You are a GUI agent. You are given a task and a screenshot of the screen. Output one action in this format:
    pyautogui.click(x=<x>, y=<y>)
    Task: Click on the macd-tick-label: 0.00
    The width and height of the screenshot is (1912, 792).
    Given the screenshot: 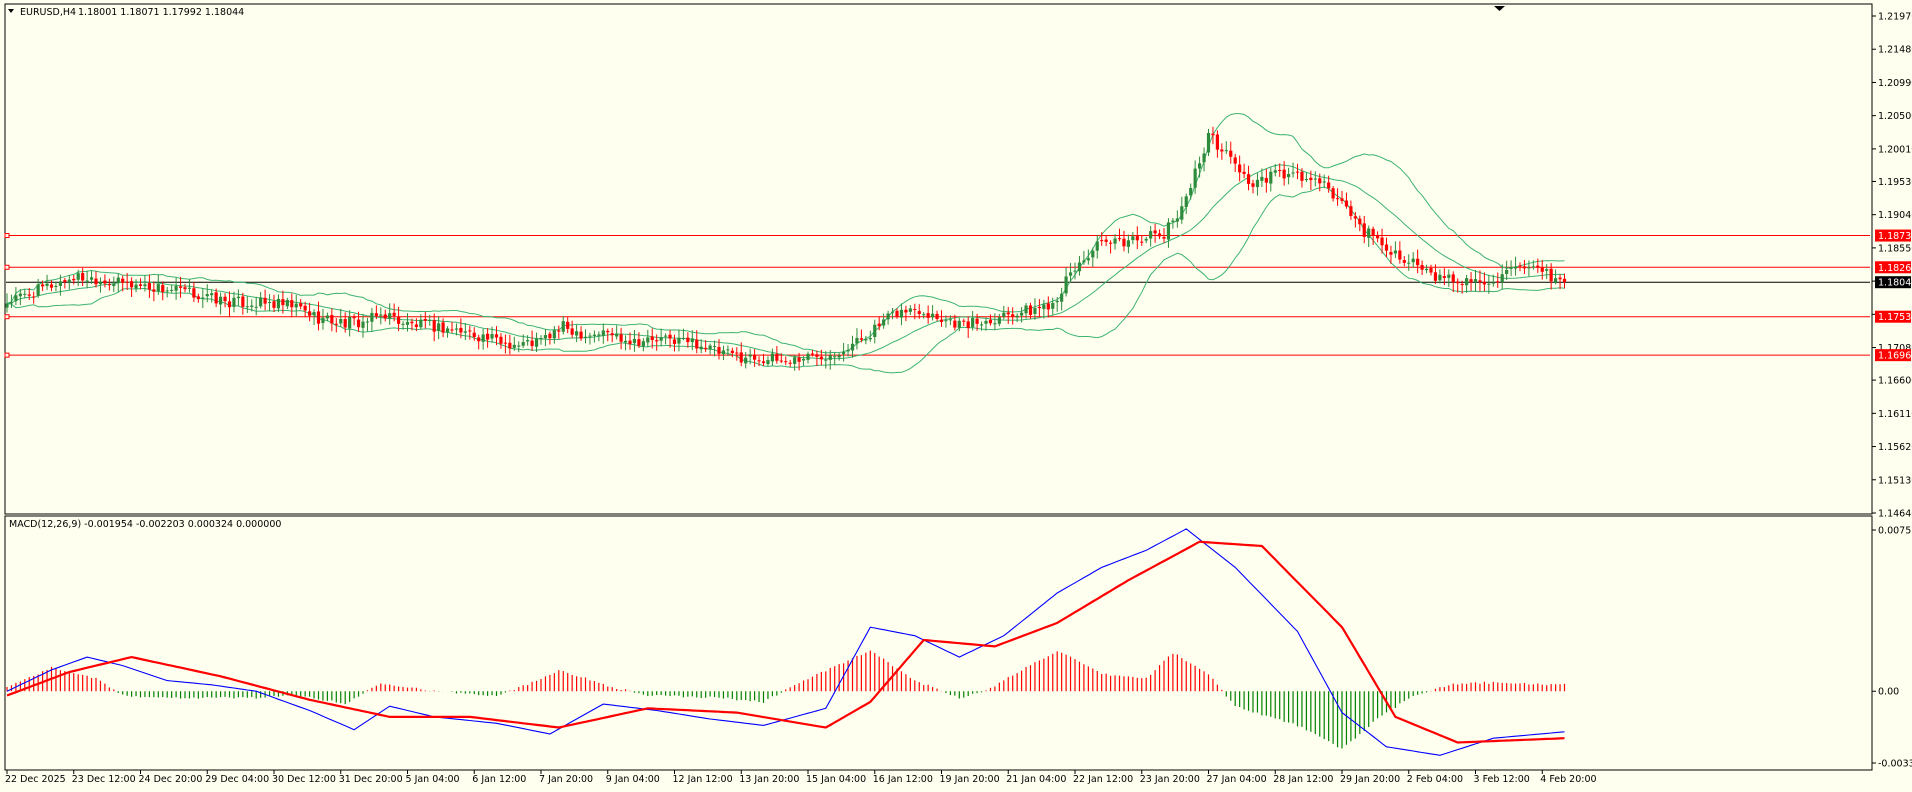 What is the action you would take?
    pyautogui.click(x=1888, y=692)
    